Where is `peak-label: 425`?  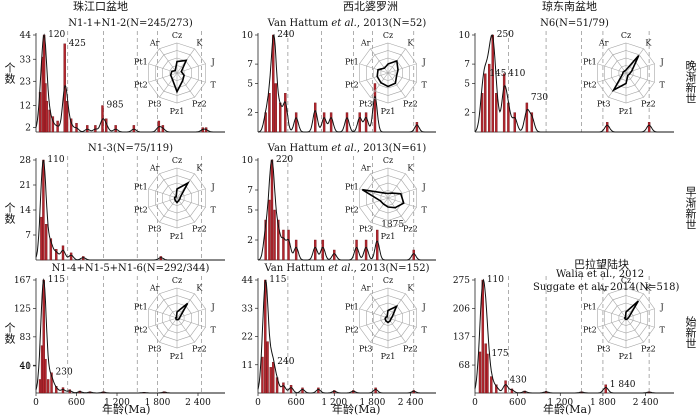 peak-label: 425 is located at coordinates (77, 44).